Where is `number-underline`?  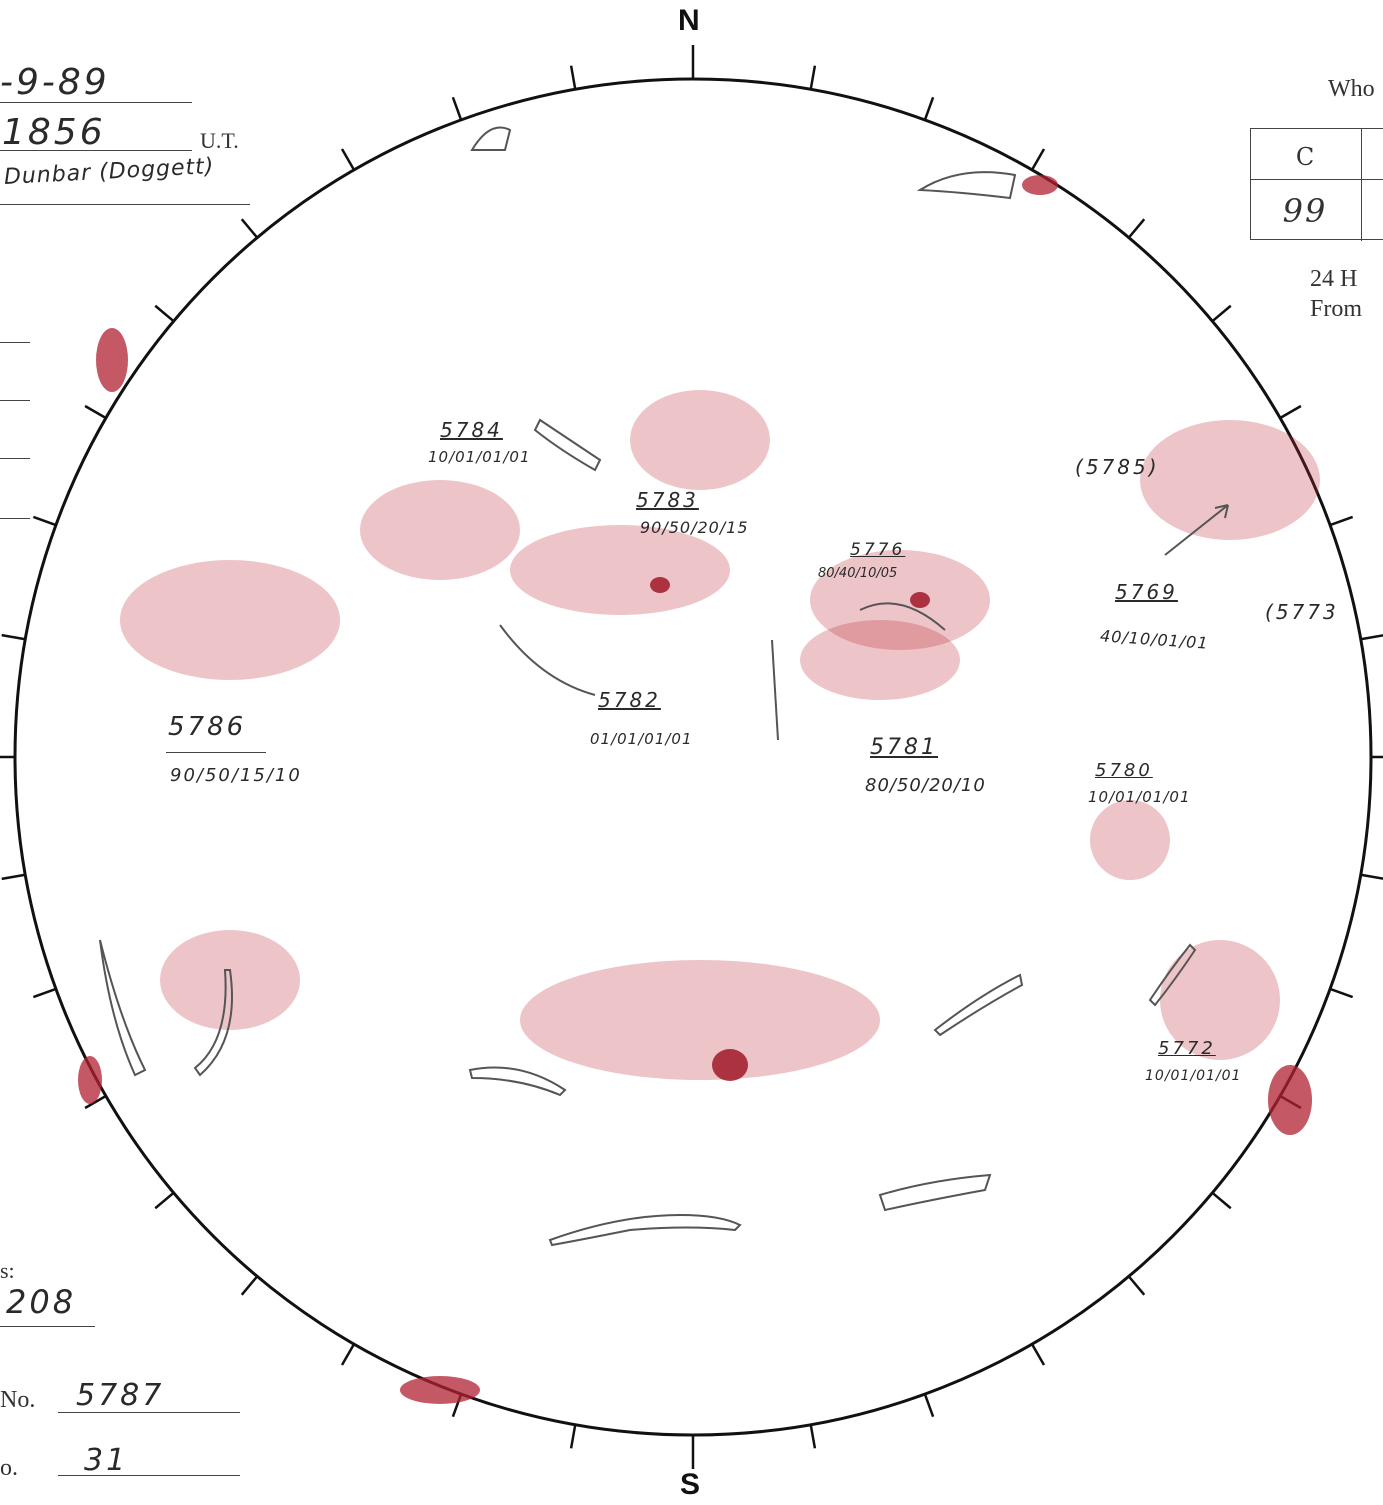
number-underline is located at coordinates (149, 1412).